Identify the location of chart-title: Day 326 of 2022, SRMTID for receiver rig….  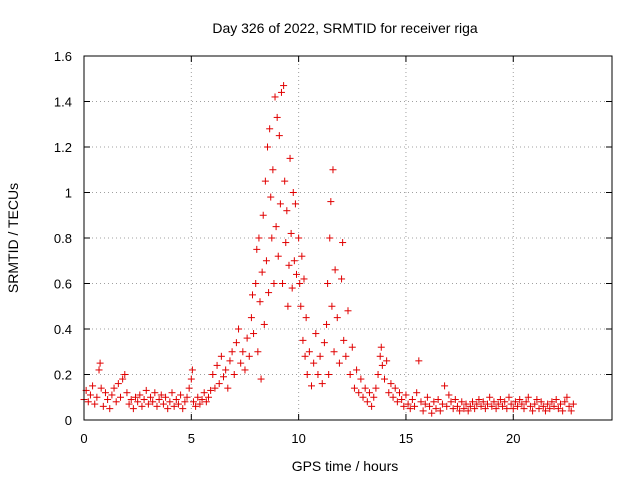
(345, 28).